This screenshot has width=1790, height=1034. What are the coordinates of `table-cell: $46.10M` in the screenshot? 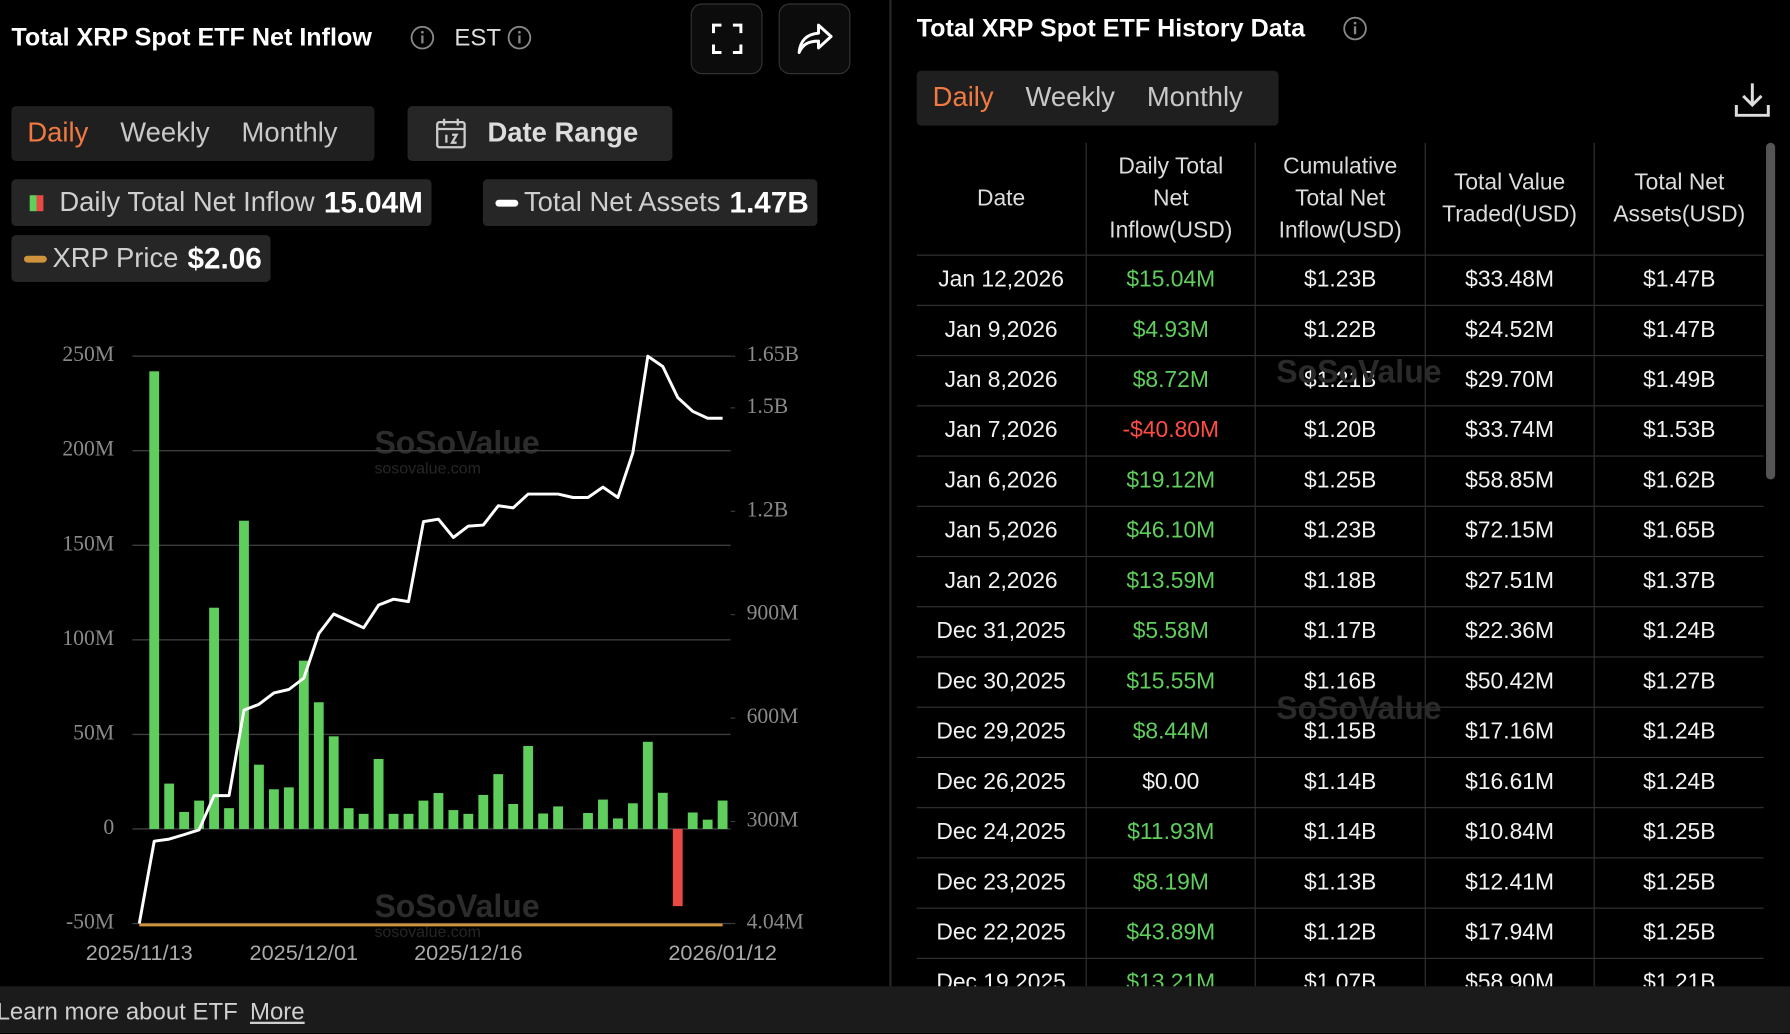 It's located at (1171, 531).